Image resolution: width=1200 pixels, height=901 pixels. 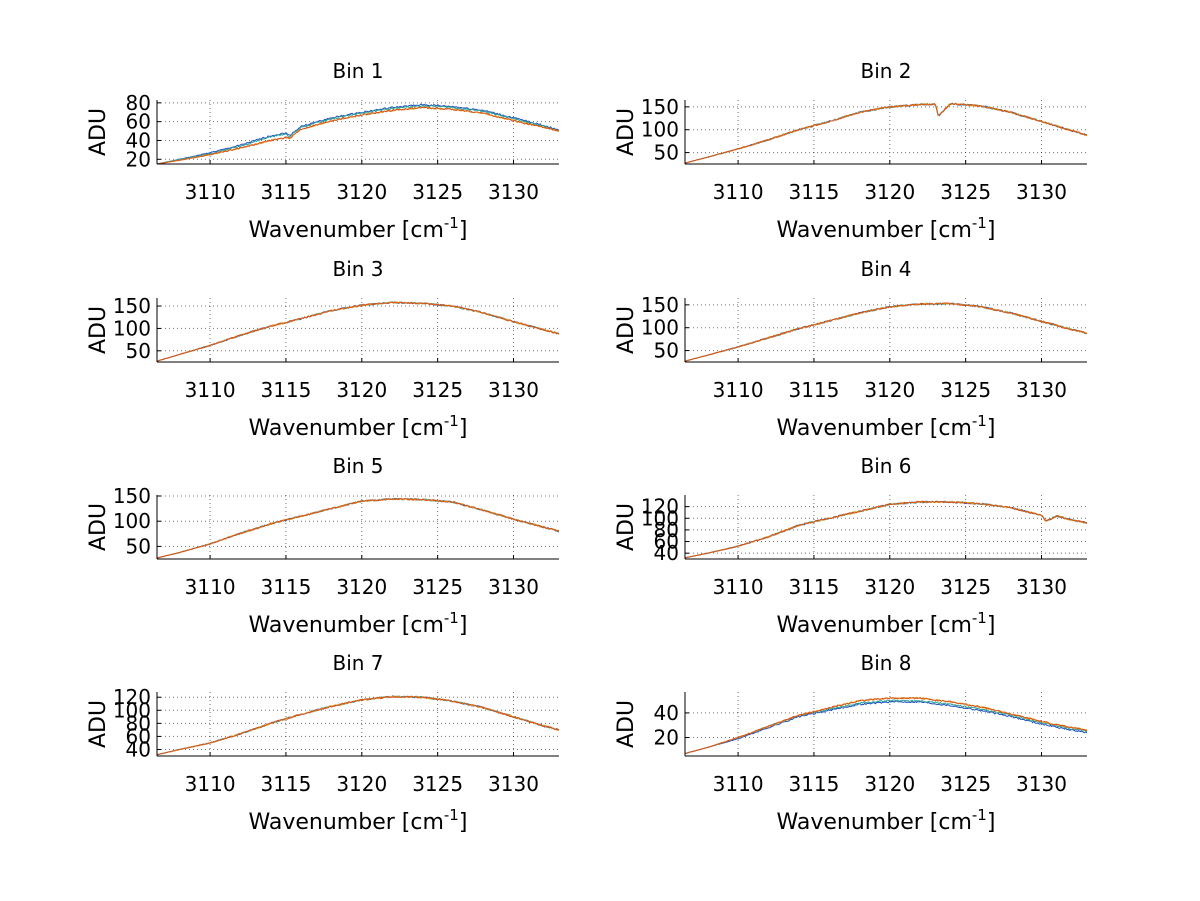 What do you see at coordinates (666, 738) in the screenshot?
I see `y-tick-label: 20` at bounding box center [666, 738].